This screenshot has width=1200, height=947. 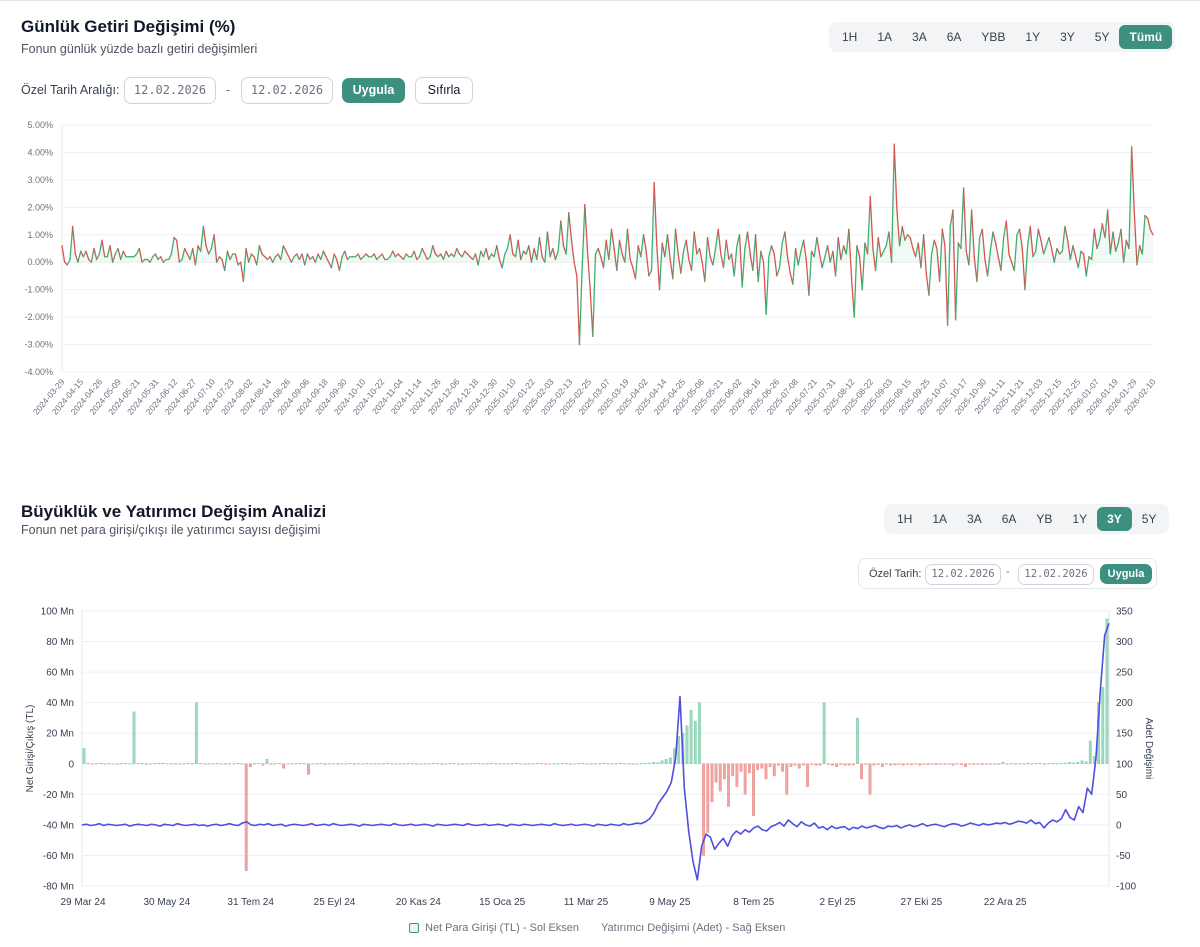 What do you see at coordinates (38, 317) in the screenshot?
I see `y-tick-label: -2.00%` at bounding box center [38, 317].